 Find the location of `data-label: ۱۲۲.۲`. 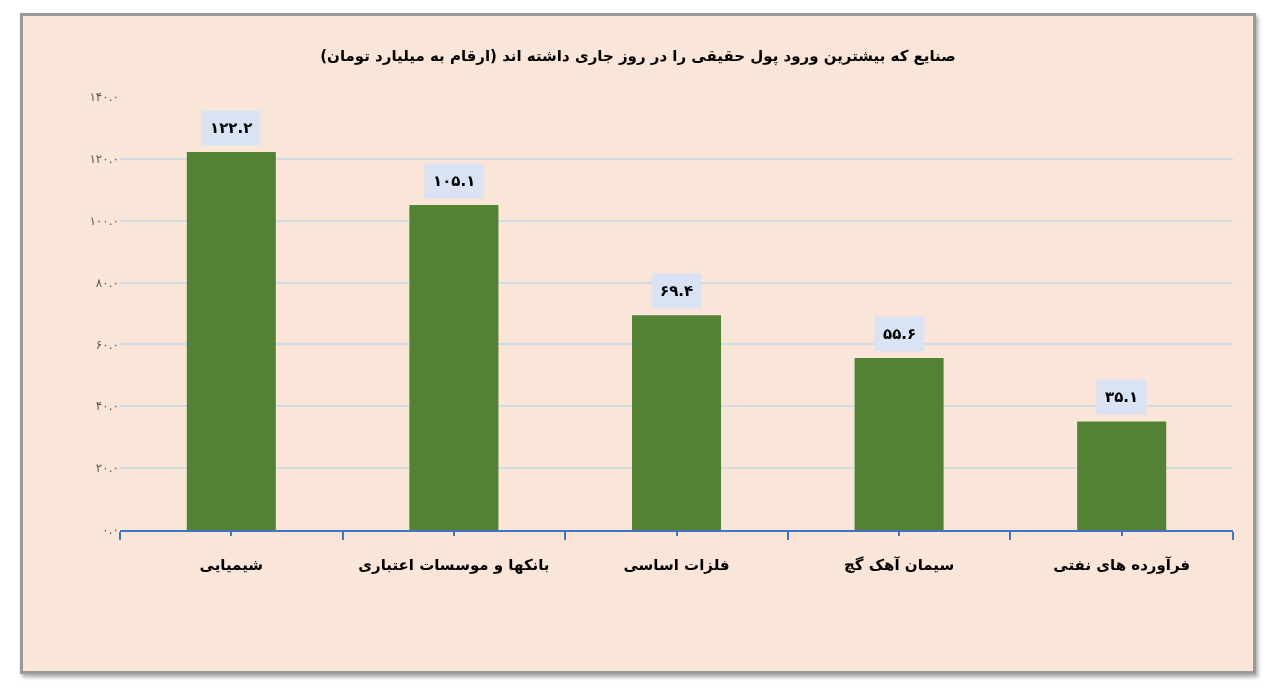

data-label: ۱۲۲.۲ is located at coordinates (231, 128).